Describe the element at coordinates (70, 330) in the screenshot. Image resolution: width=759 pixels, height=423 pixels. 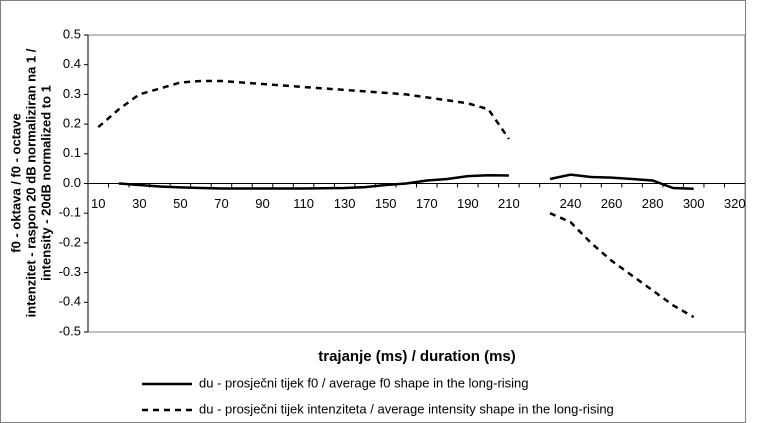
I see `y-tick-label: -0.5` at that location.